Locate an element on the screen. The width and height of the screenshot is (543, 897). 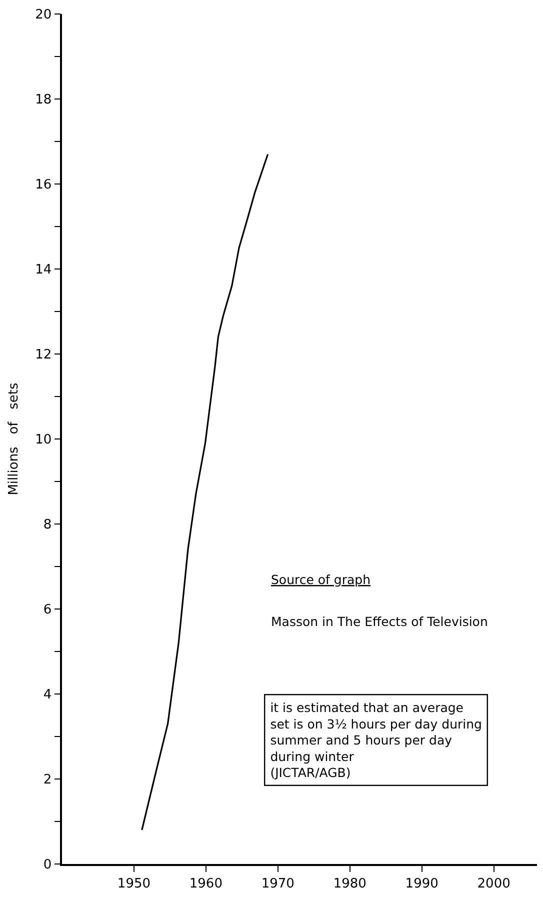
y-tick-label: 20 is located at coordinates (43, 15).